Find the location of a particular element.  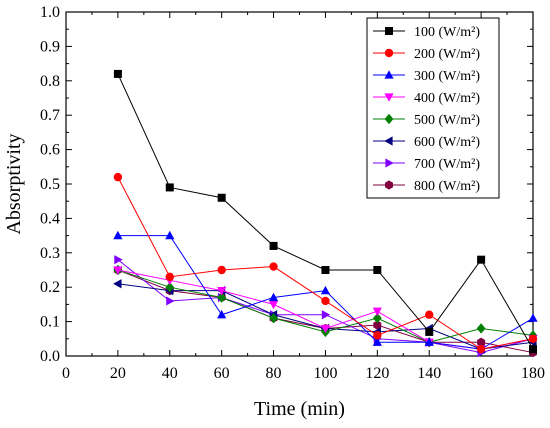

series-line is located at coordinates (325, 309).